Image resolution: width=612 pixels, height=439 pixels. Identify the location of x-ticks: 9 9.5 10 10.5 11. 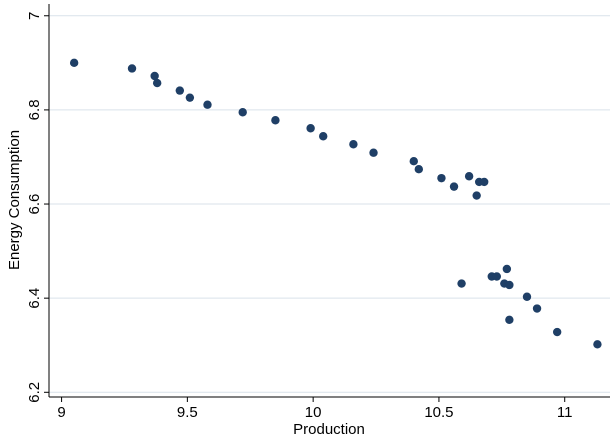
(315, 409).